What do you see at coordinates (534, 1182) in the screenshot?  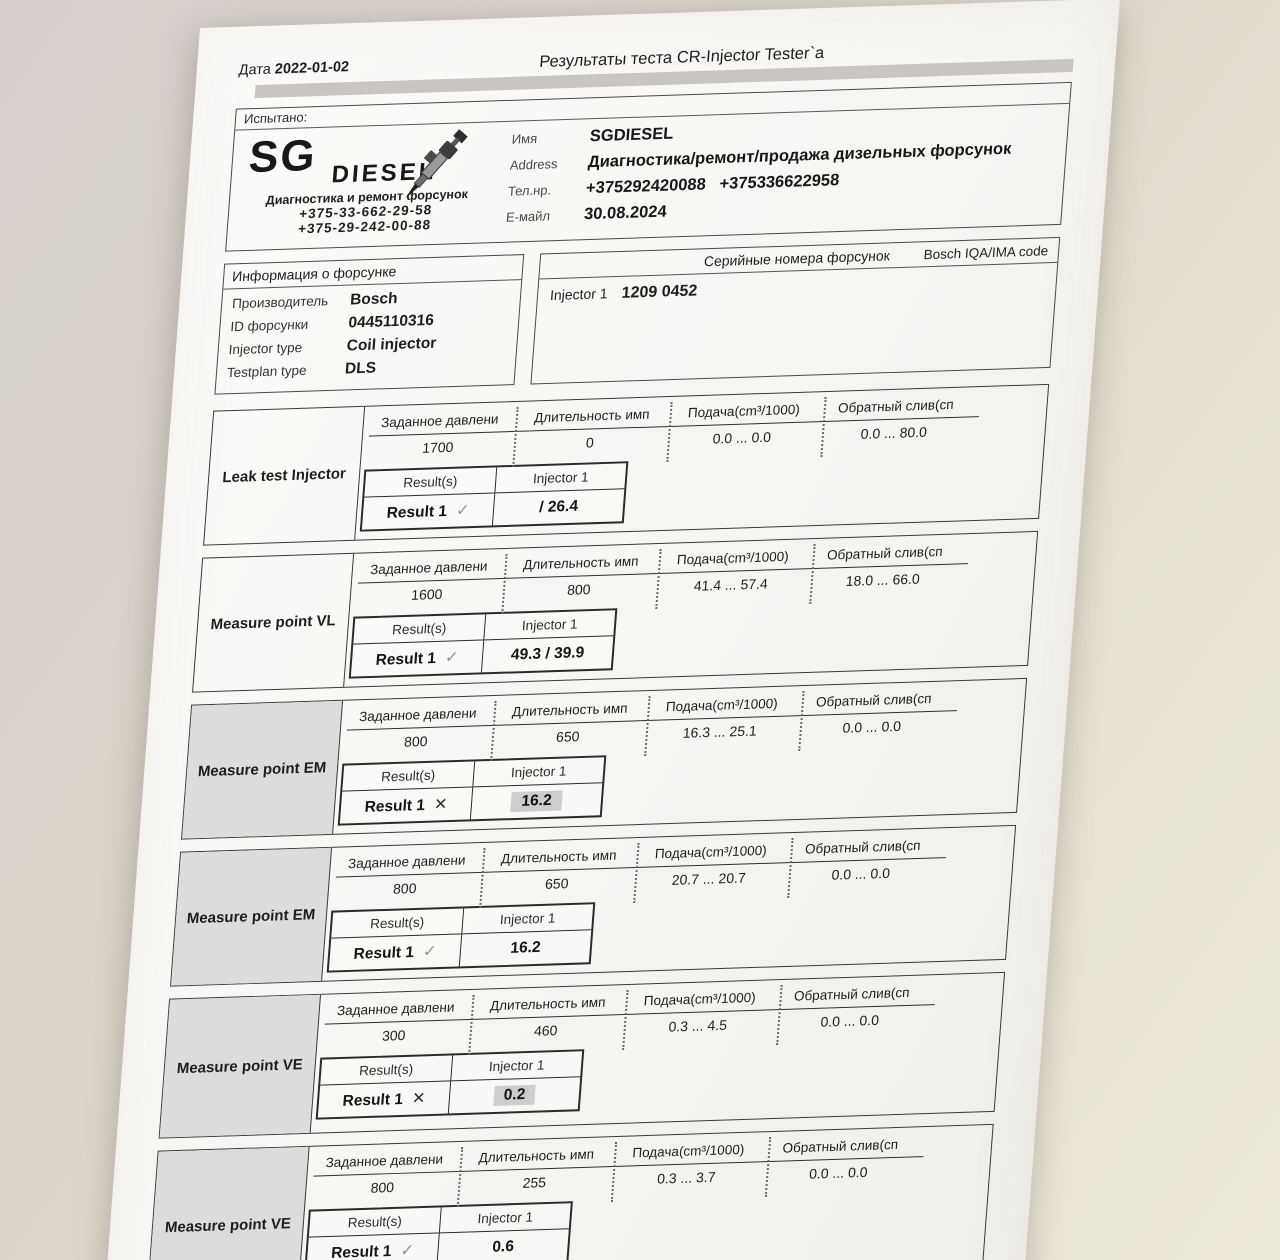 I see `duration-value: 255` at bounding box center [534, 1182].